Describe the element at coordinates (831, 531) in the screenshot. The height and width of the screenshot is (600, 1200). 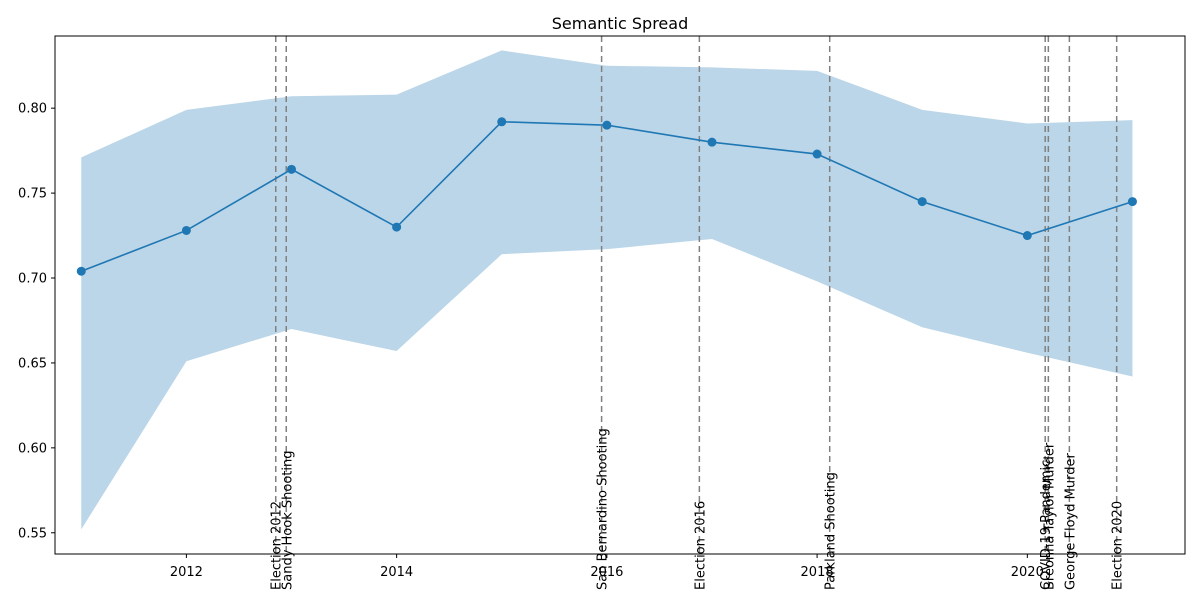
I see `event-label: Parkland Shooting` at that location.